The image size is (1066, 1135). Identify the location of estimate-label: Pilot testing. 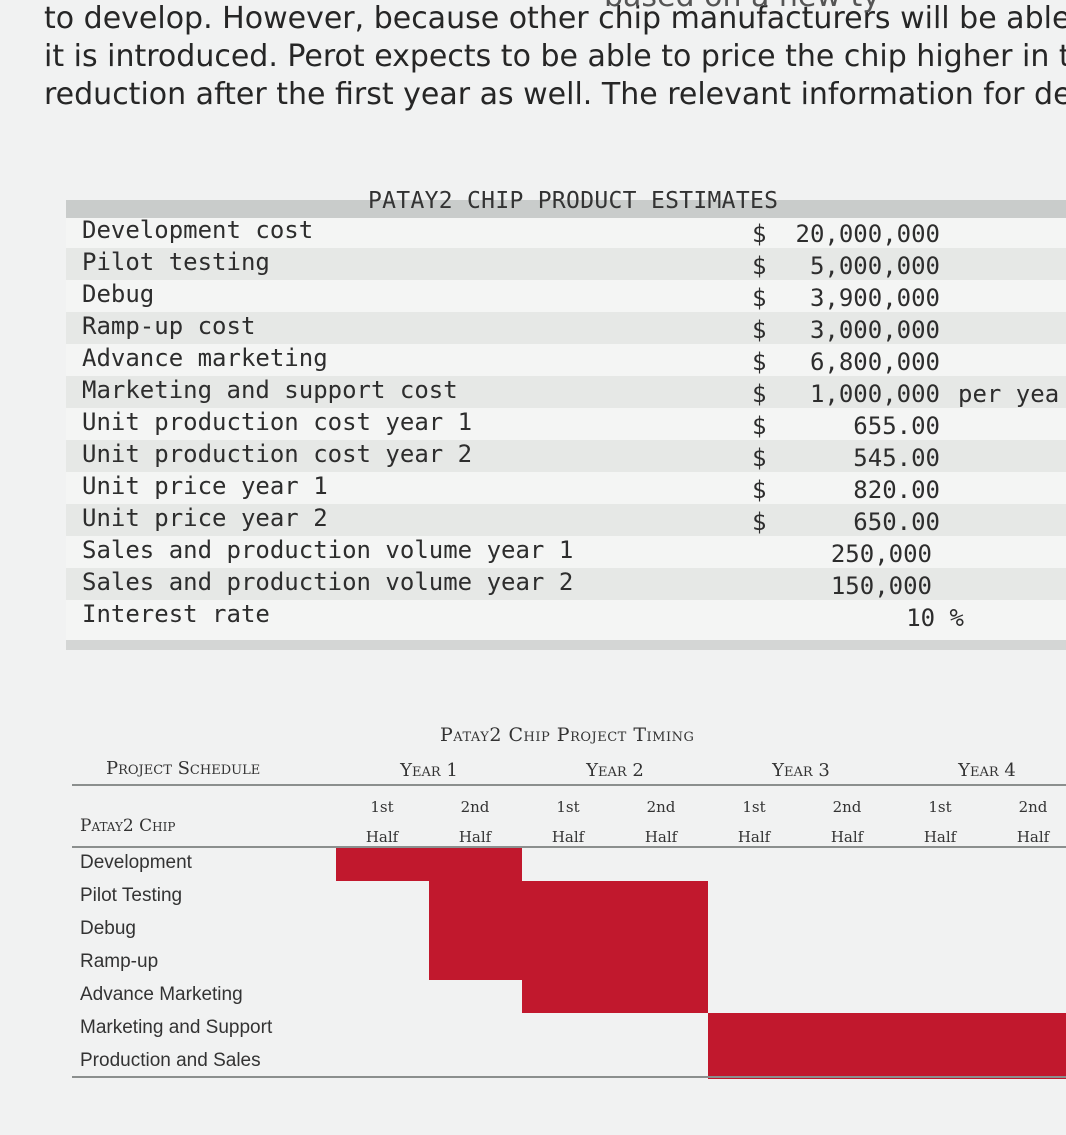
(176, 262).